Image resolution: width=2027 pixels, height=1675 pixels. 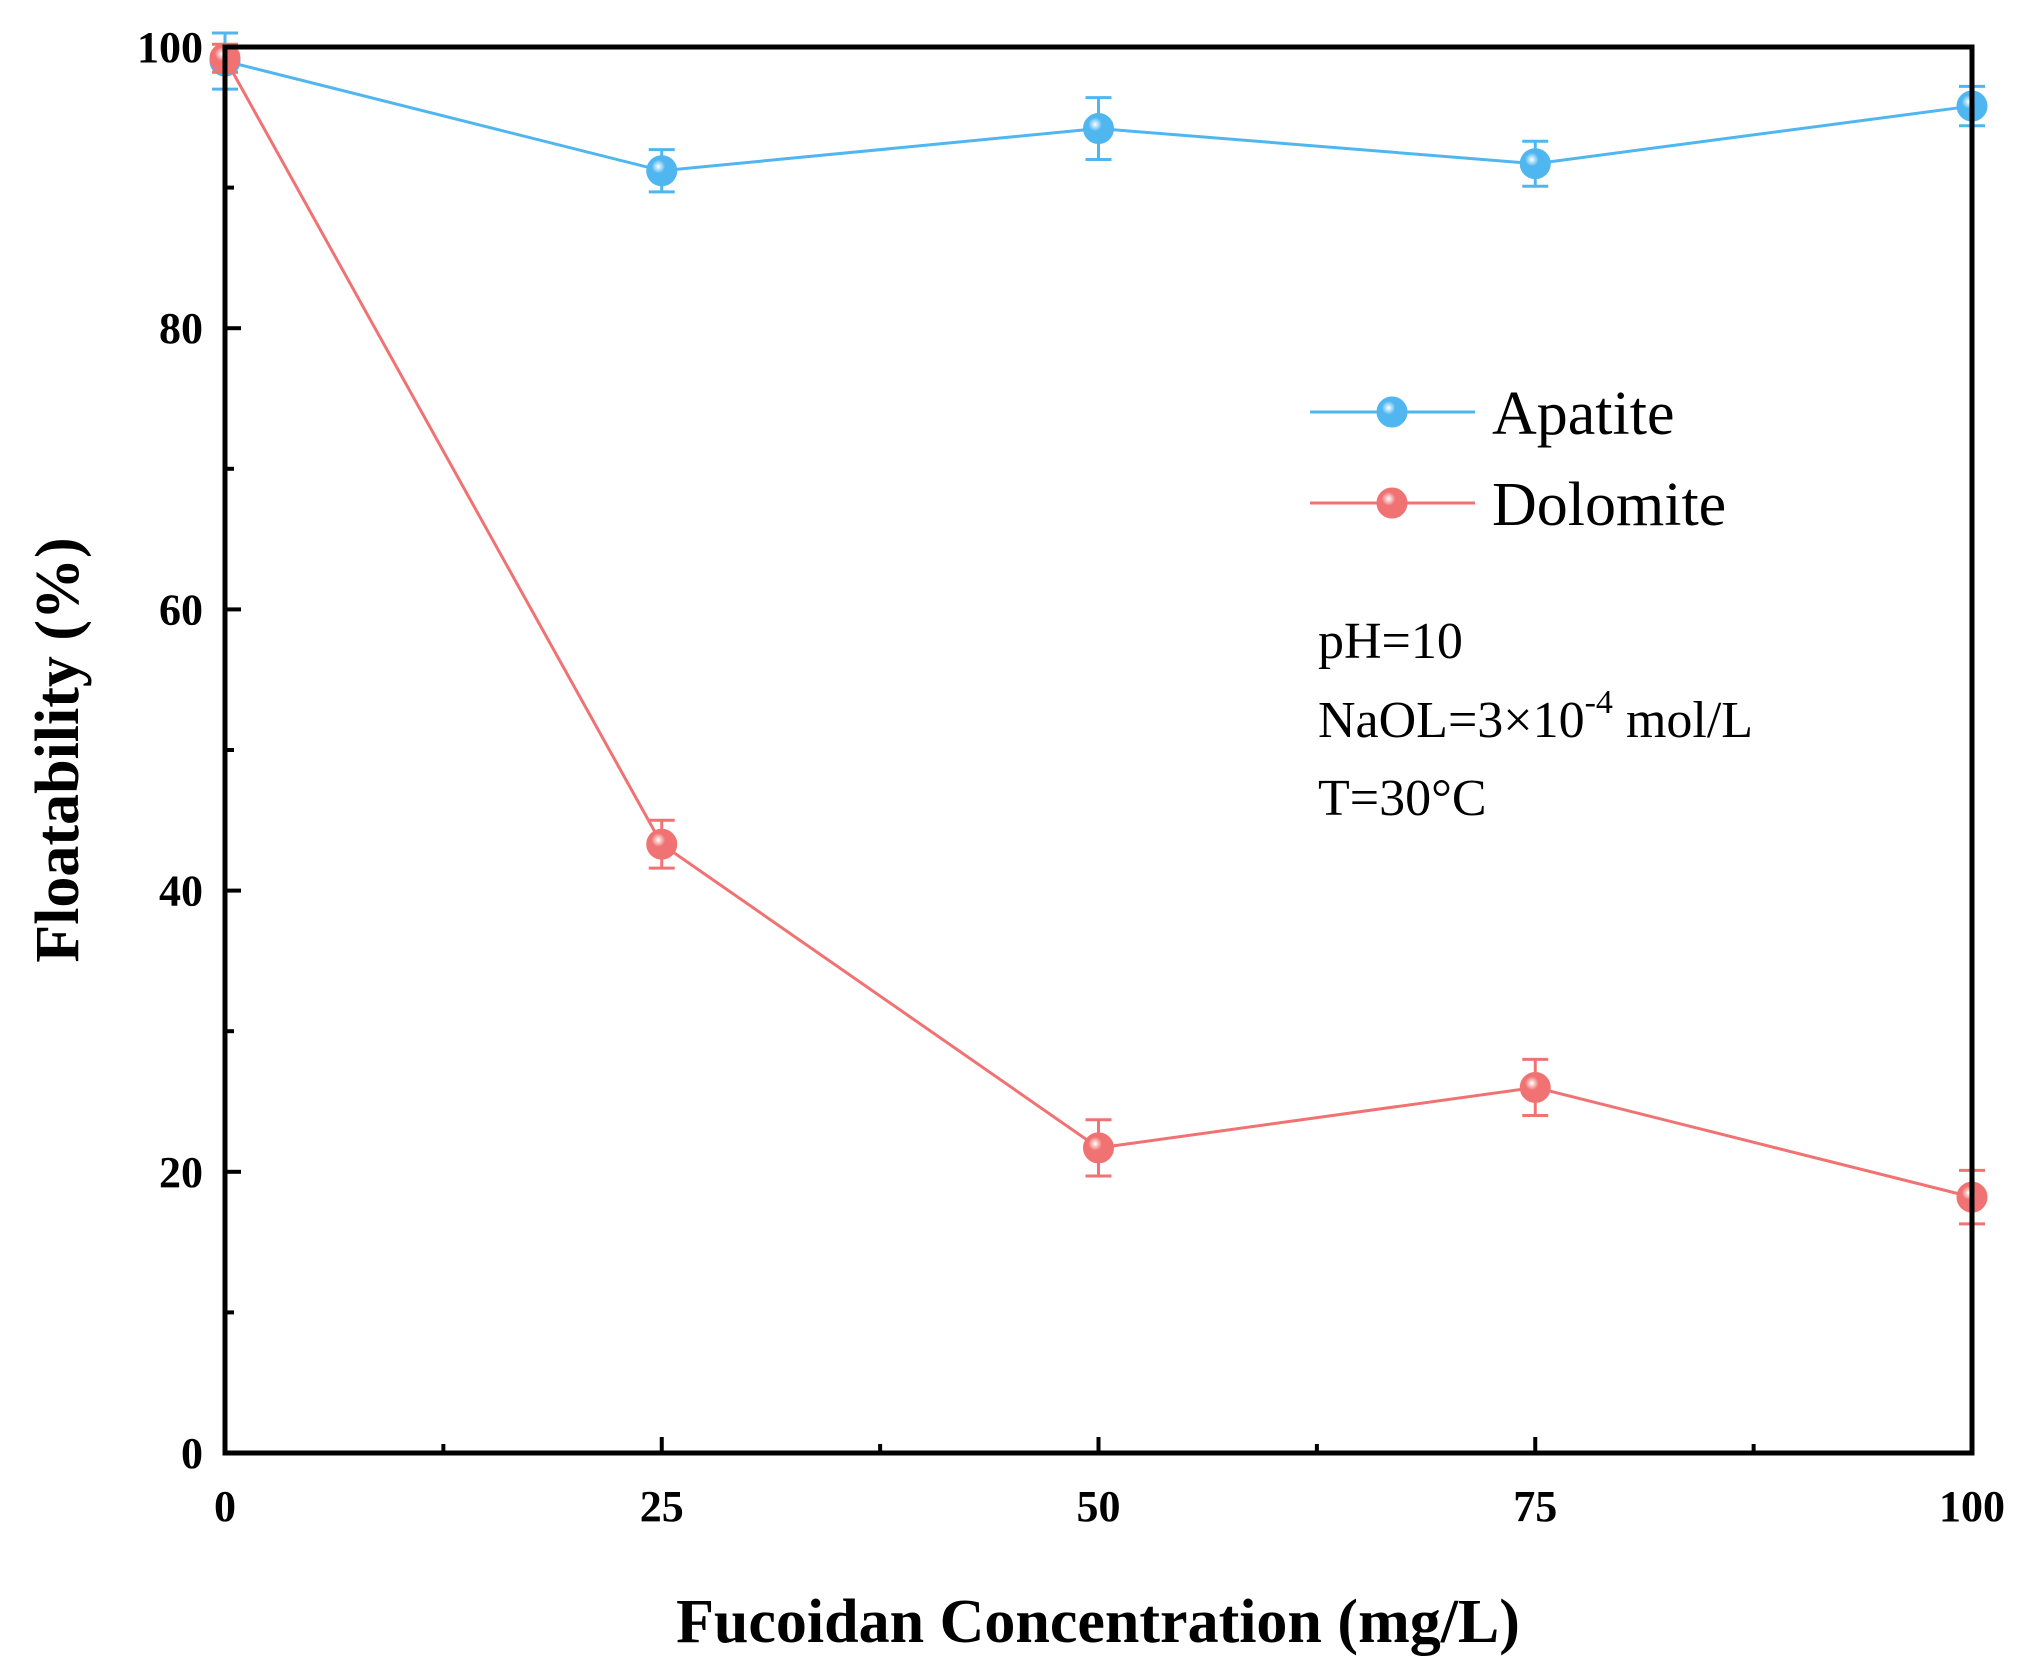 What do you see at coordinates (181, 1172) in the screenshot?
I see `y-tick-label-20: 20` at bounding box center [181, 1172].